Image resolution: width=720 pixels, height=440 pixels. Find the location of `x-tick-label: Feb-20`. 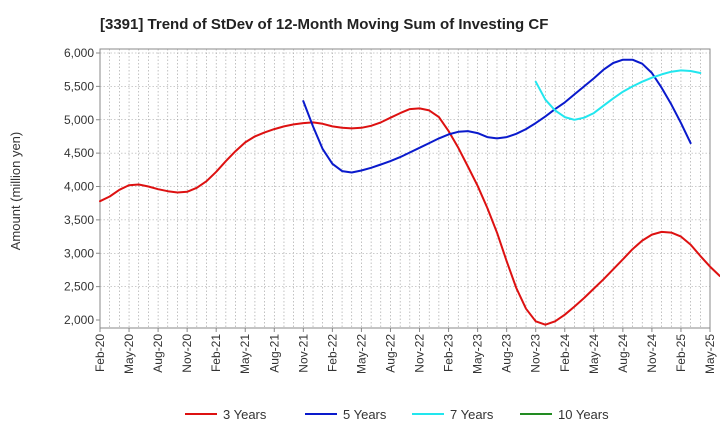

x-tick-label: Feb-20 is located at coordinates (100, 353).